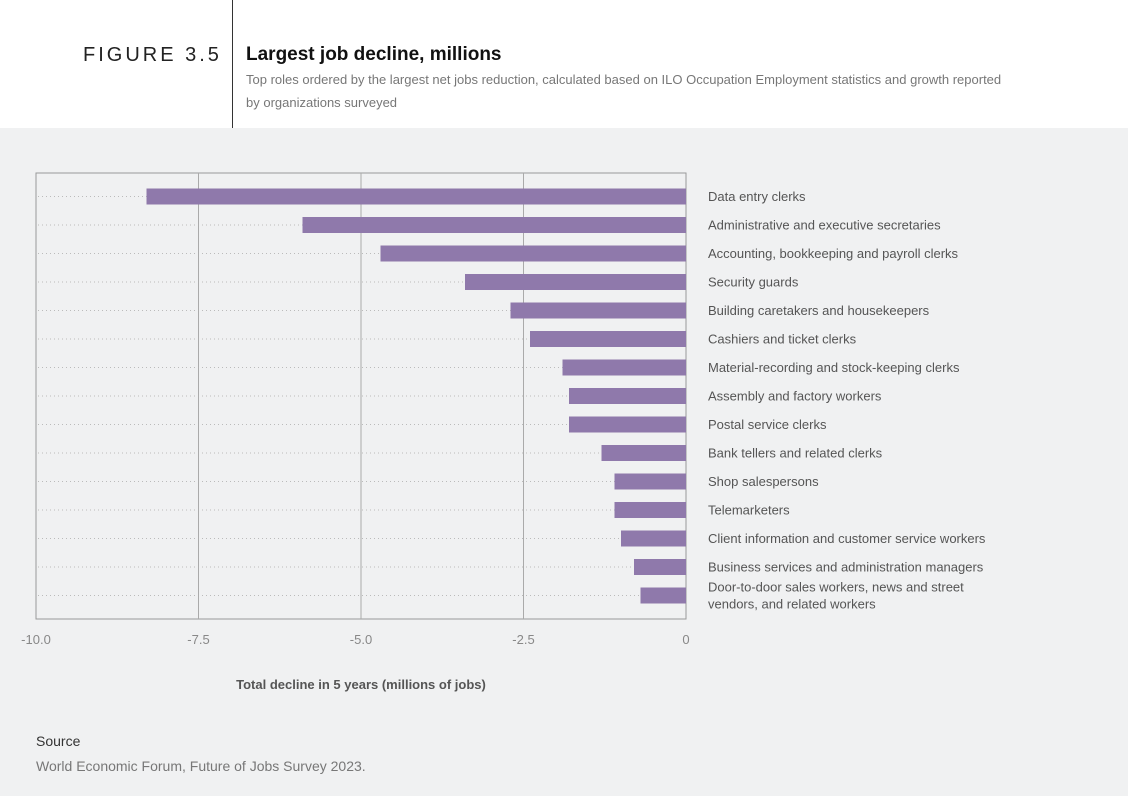 This screenshot has height=796, width=1128. Describe the element at coordinates (757, 196) in the screenshot. I see `category-label: Data entry clerks` at that location.